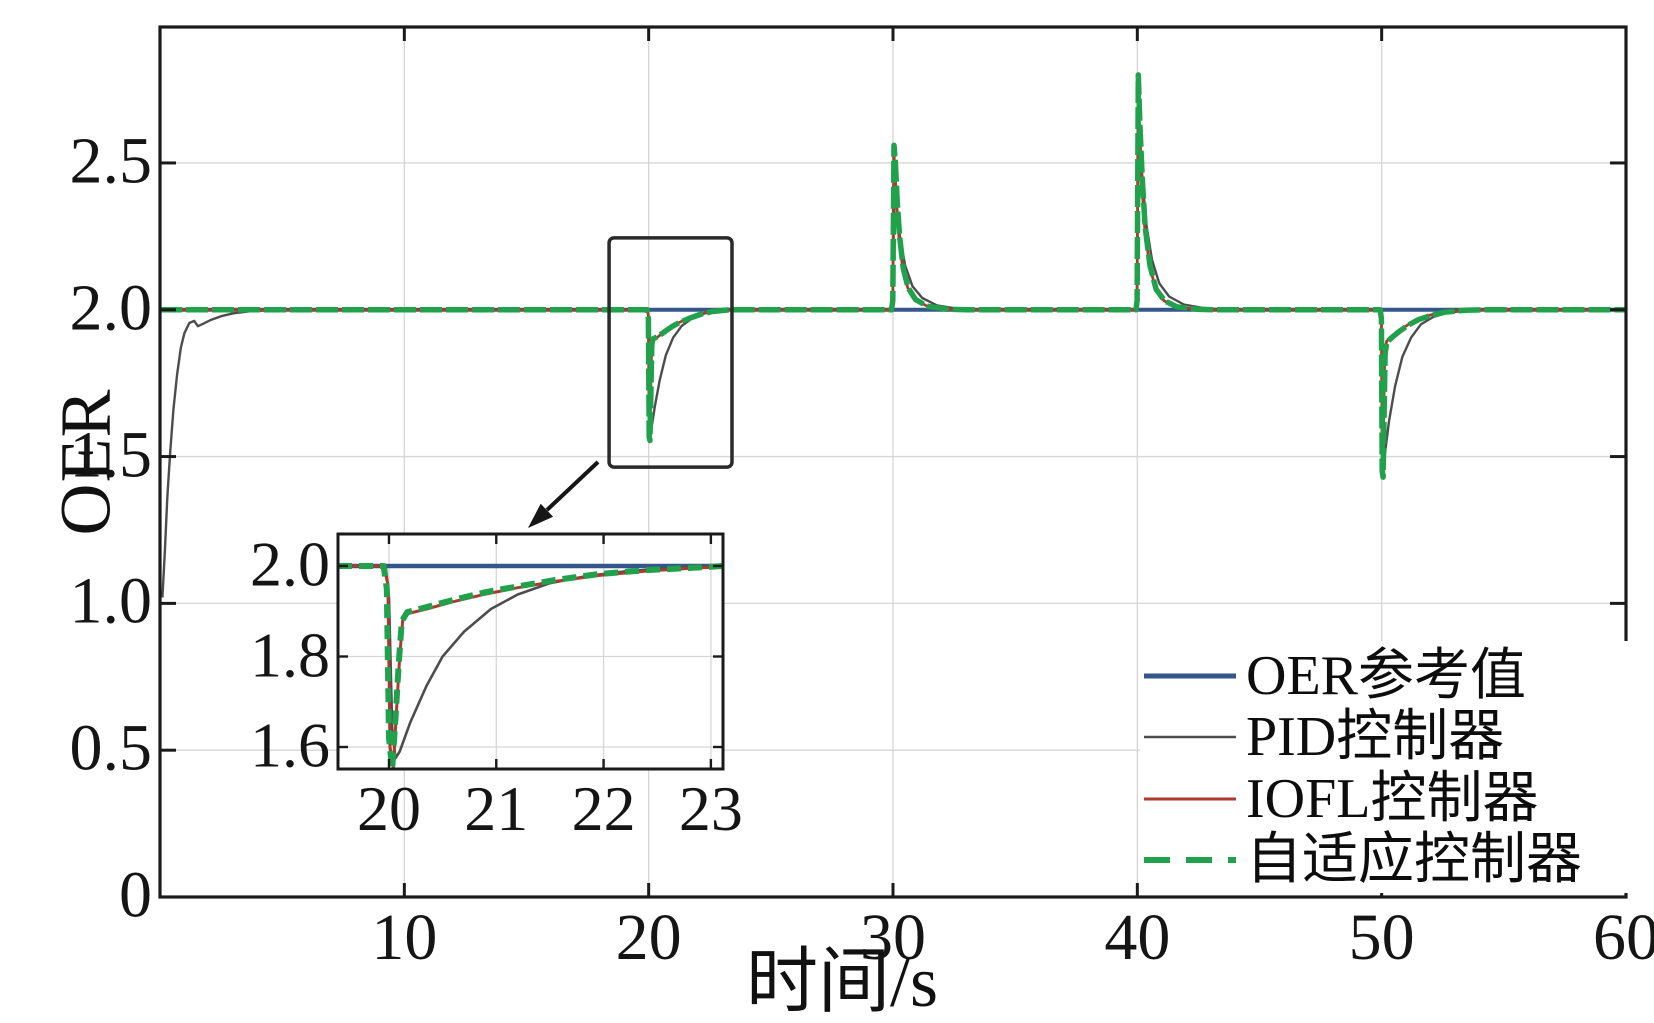  What do you see at coordinates (290, 564) in the screenshot?
I see `inset-ytick-label-2.0: 2.0` at bounding box center [290, 564].